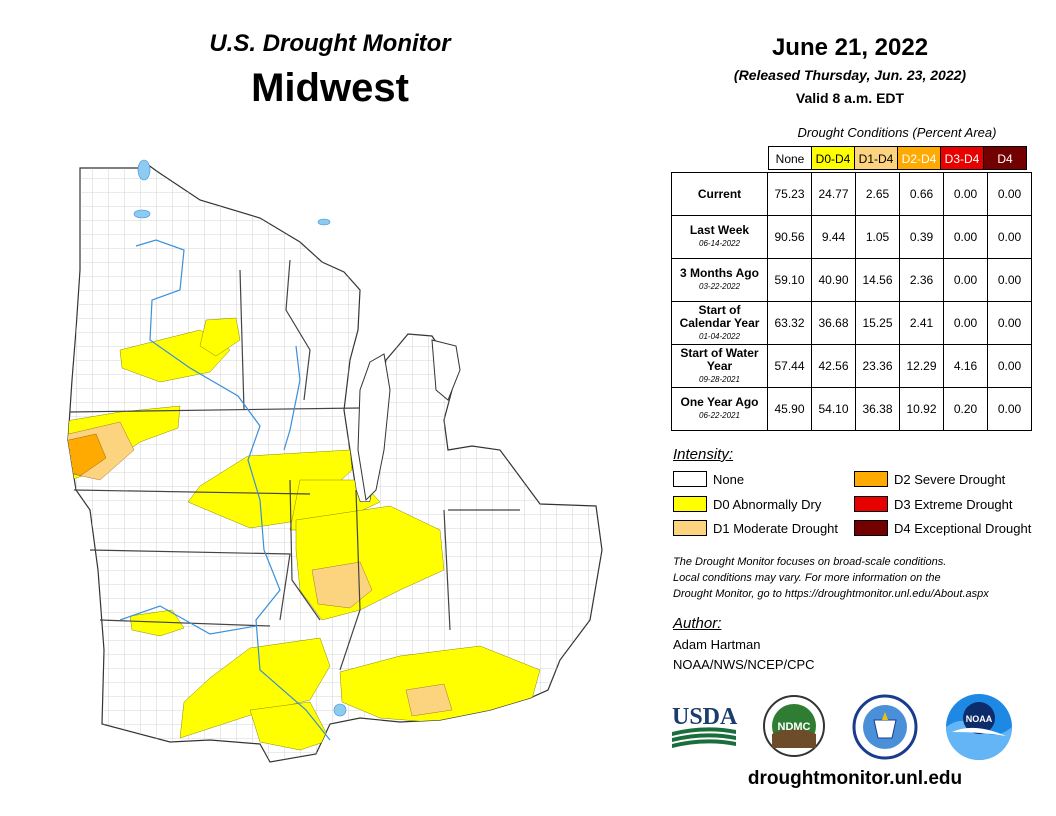 Image resolution: width=1056 pixels, height=816 pixels. What do you see at coordinates (885, 727) in the screenshot?
I see `nws-logo-icon` at bounding box center [885, 727].